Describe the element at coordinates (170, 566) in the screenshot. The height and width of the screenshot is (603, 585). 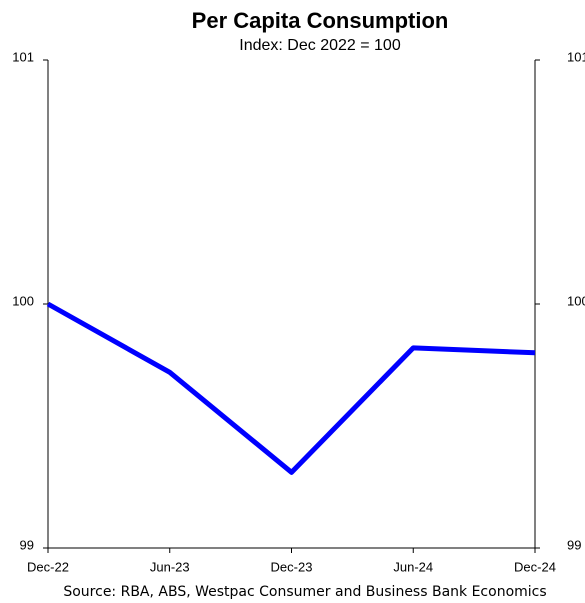
I see `x-tick-label: Jun-23` at that location.